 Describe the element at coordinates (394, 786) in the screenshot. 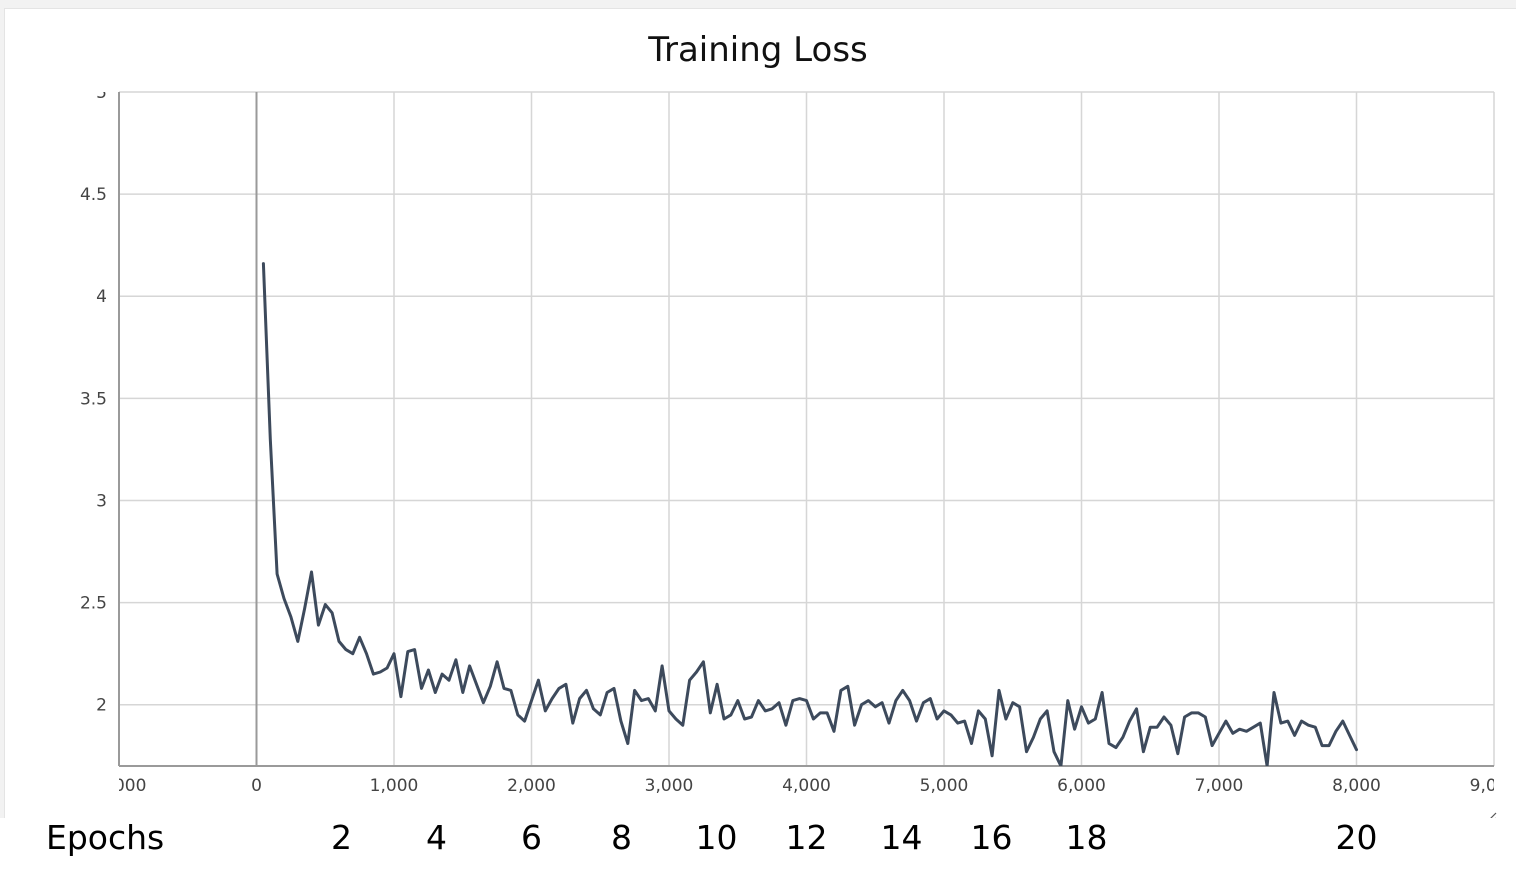

I see `x-tick-label: 1,000` at that location.